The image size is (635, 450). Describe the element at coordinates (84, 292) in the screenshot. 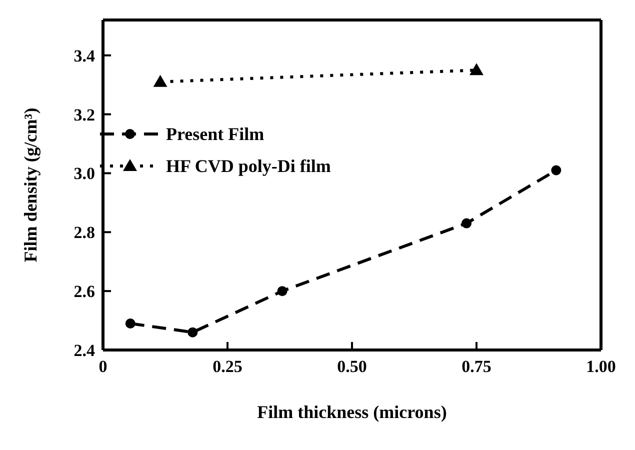

I see `y-tick-label: 2.6` at that location.